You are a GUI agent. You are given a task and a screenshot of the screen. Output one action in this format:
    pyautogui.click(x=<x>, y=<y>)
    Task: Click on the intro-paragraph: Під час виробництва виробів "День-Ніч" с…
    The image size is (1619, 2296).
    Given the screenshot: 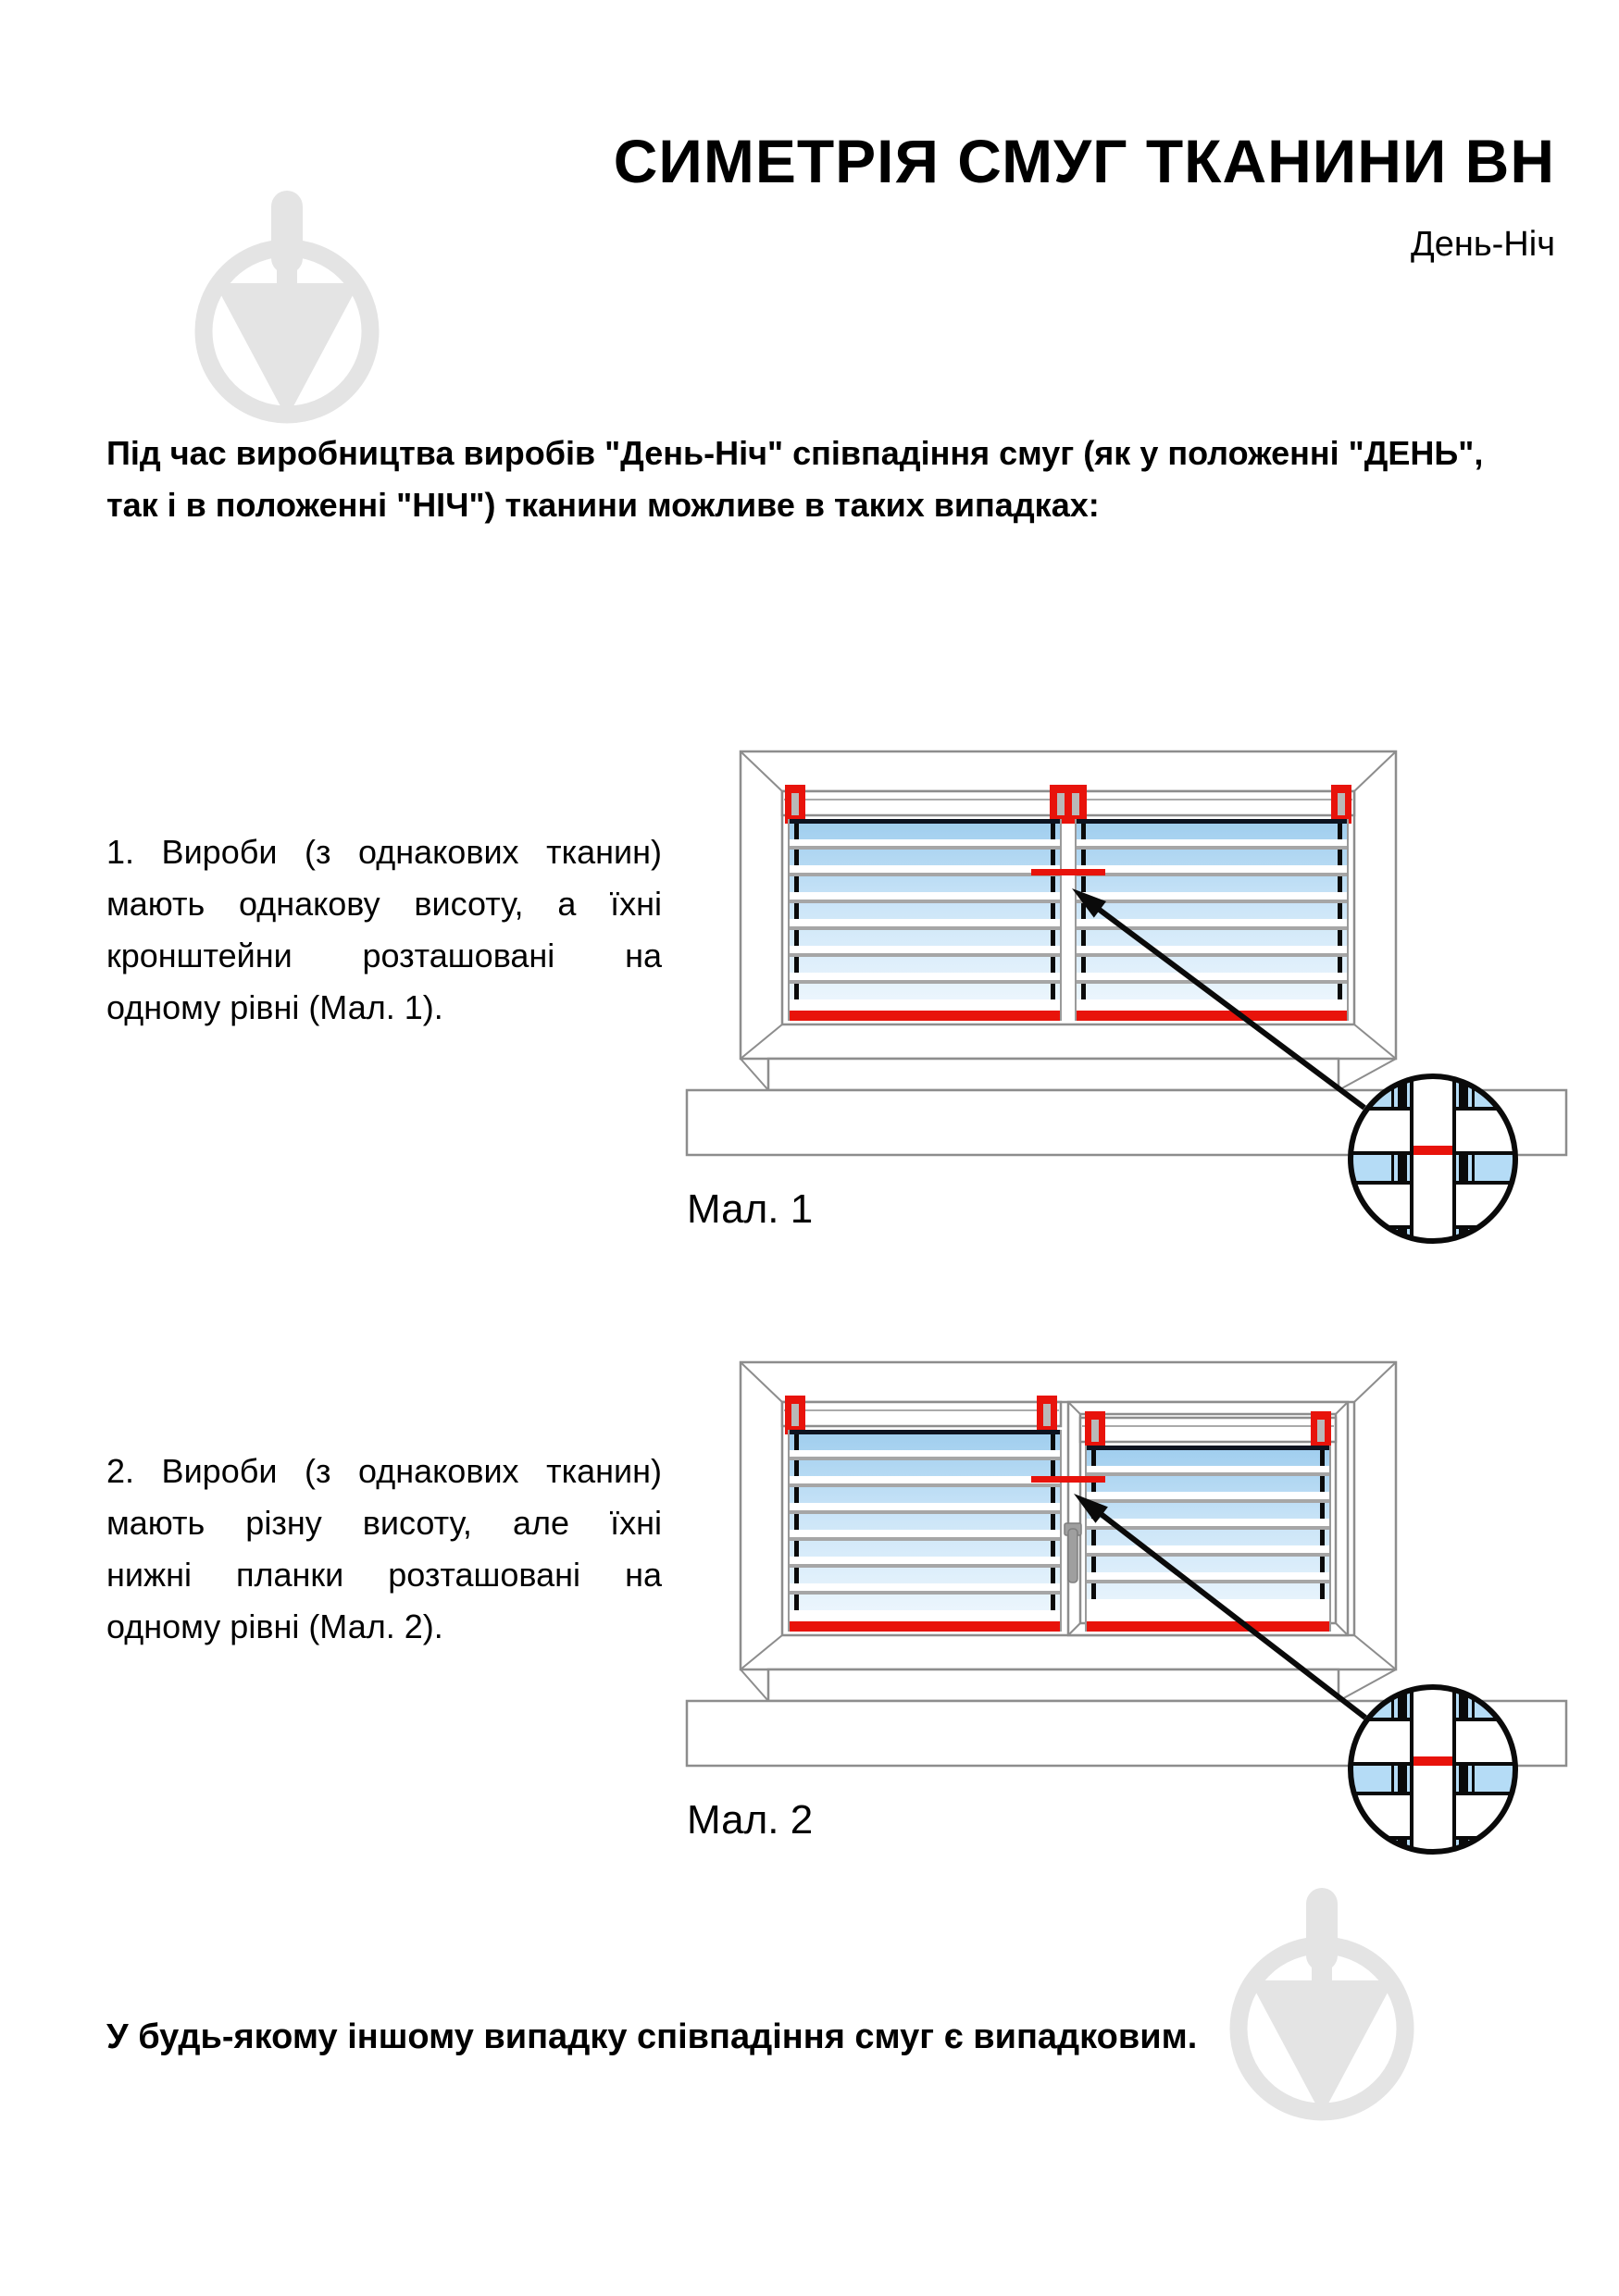 What is the action you would take?
    pyautogui.click(x=822, y=480)
    